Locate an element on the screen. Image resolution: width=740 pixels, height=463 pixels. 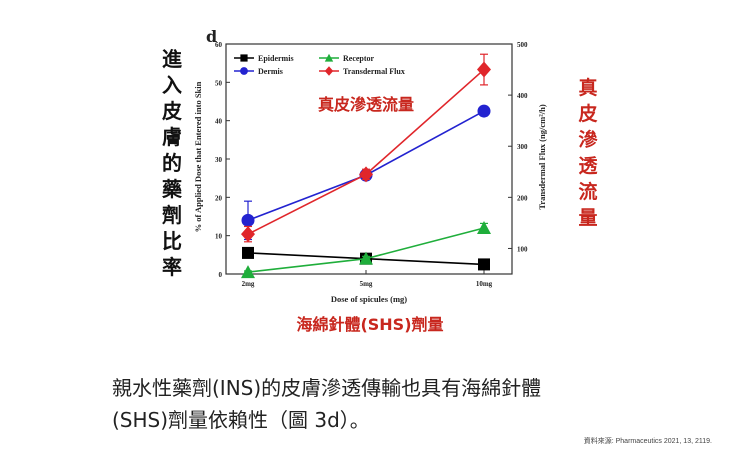
vertical-char: 進 is located at coordinates (172, 59).